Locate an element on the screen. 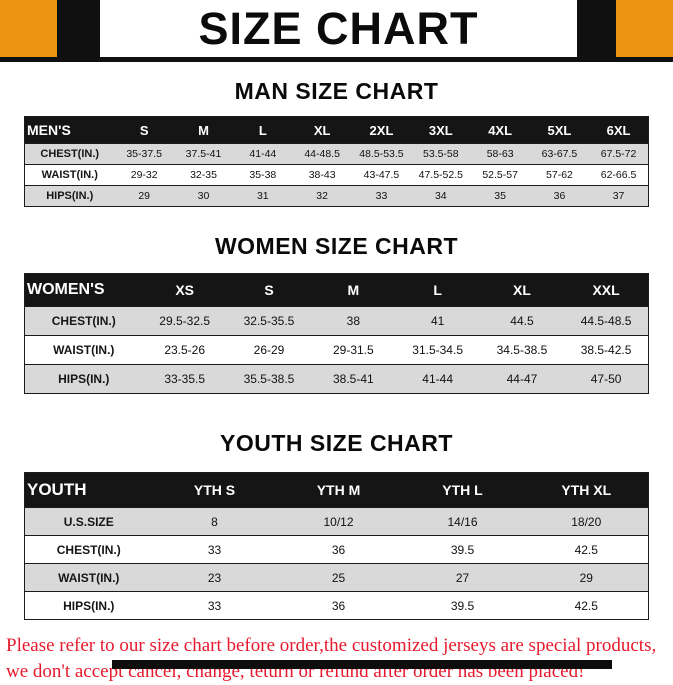 The height and width of the screenshot is (685, 673). table-row: U.S.SIZE 8 10/12 14/16 18/20 is located at coordinates (336, 521).